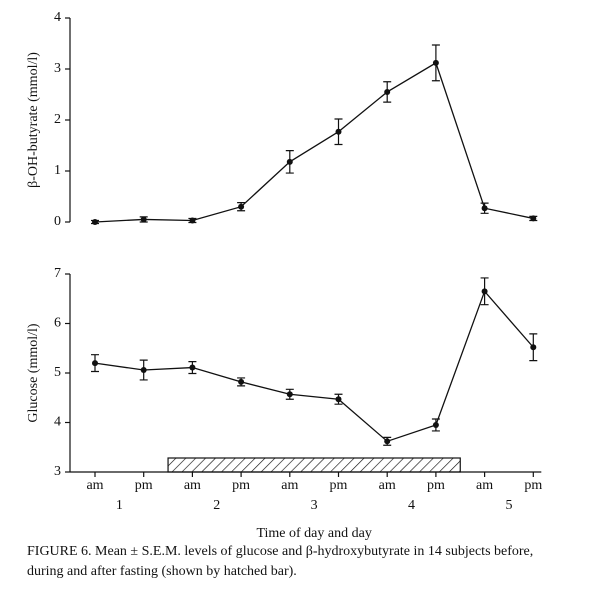 This screenshot has height=607, width=592. What do you see at coordinates (411, 505) in the screenshot?
I see `group-label: 4` at bounding box center [411, 505].